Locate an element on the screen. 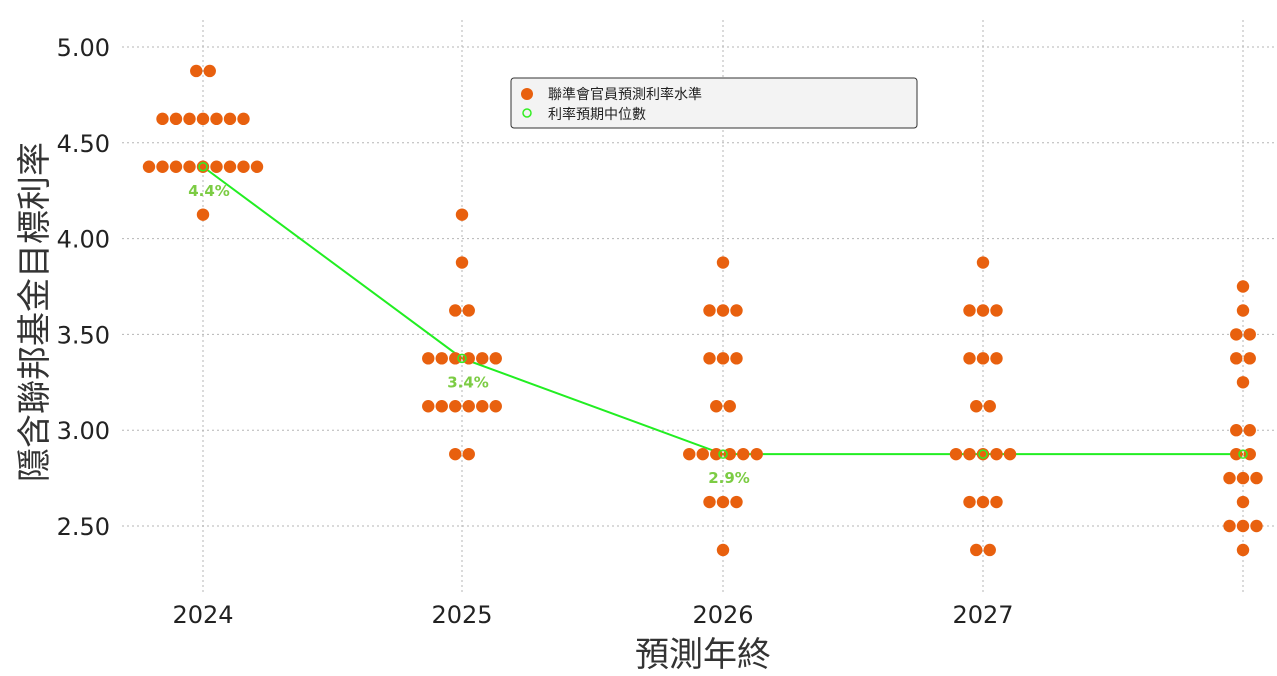 The width and height of the screenshot is (1277, 676). x-tick-label: 2026 is located at coordinates (722, 615).